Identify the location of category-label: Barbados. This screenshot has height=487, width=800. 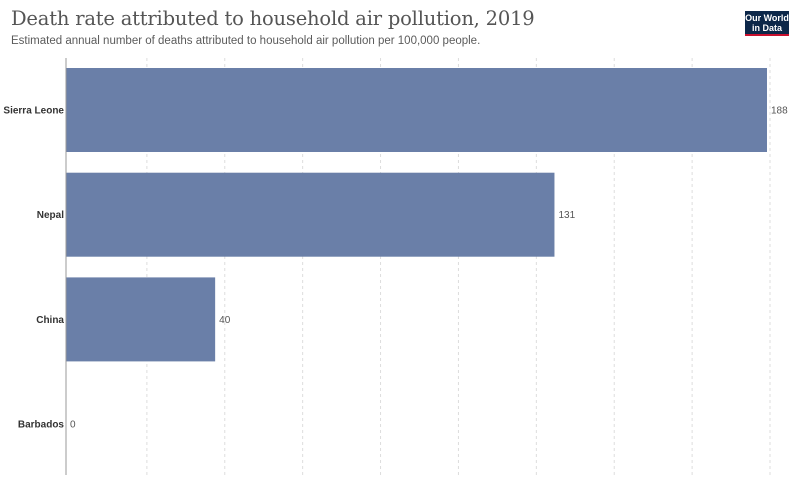
(41, 425).